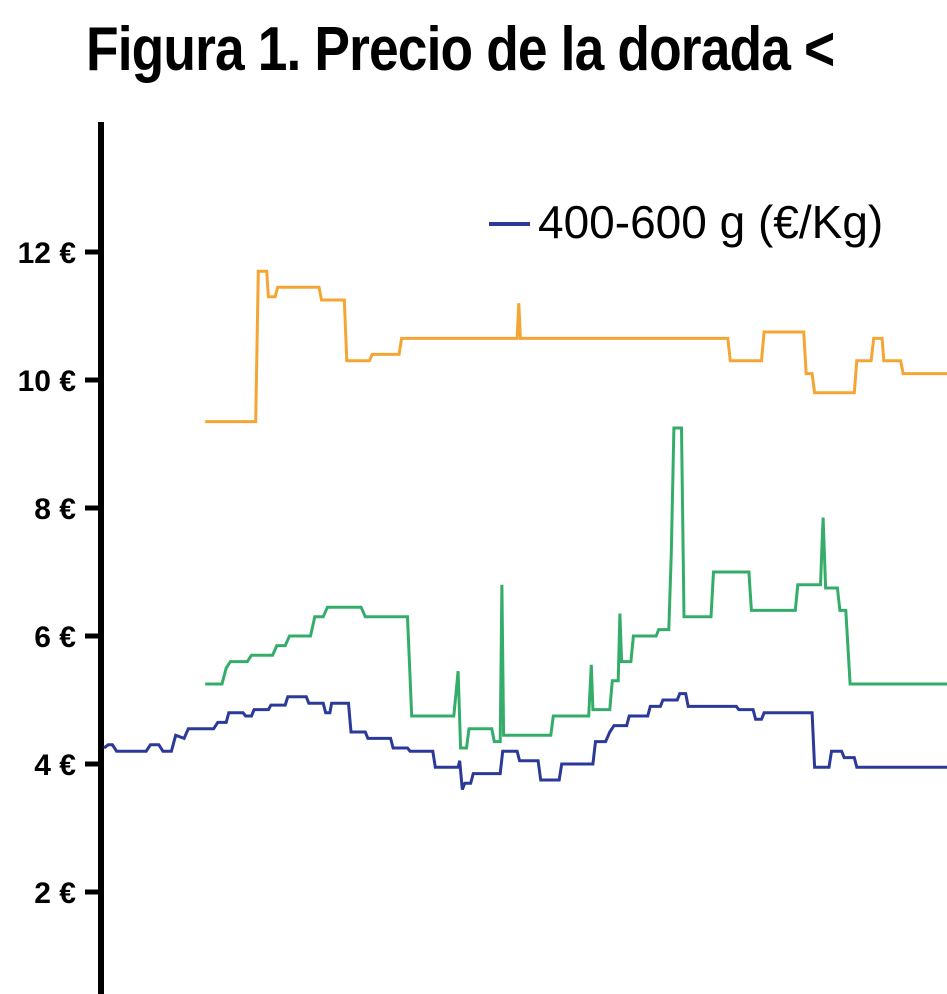 The image size is (947, 994). Describe the element at coordinates (710, 222) in the screenshot. I see `legend-label: 400-600 g (€/Kg)` at that location.